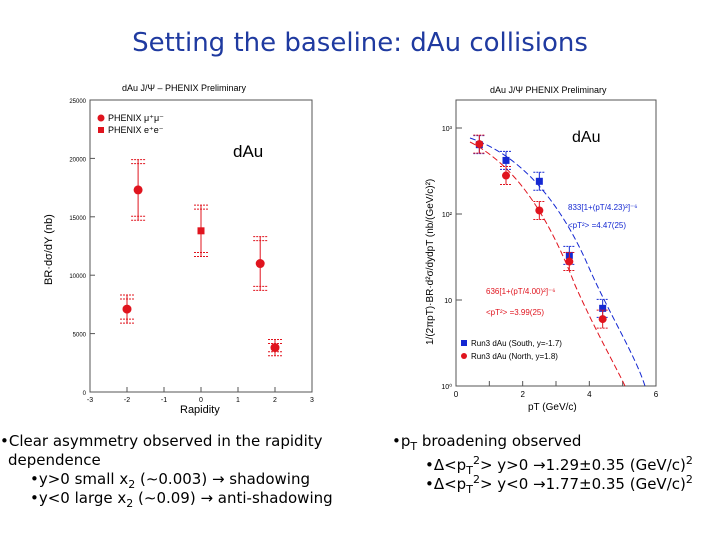  Describe the element at coordinates (548, 90) in the screenshot. I see `right-plot-header: dAu J/Ψ PHENIX Preliminary` at that location.